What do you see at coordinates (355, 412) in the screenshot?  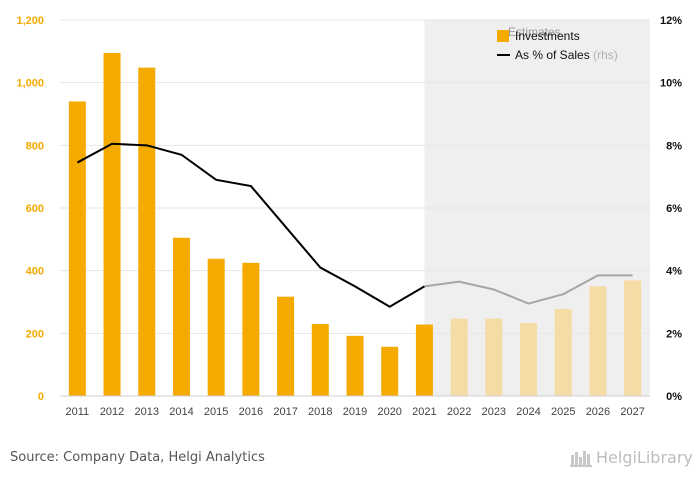 I see `x-axis-tick-label: 2019` at bounding box center [355, 412].